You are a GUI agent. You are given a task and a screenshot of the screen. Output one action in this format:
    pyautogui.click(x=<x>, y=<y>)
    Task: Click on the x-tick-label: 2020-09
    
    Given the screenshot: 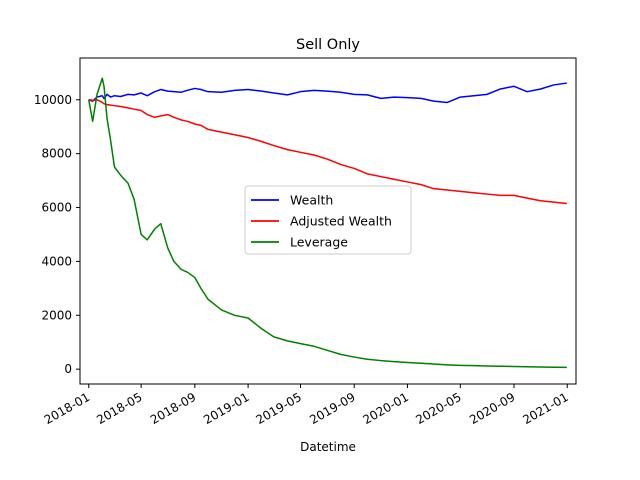 What is the action you would take?
    pyautogui.click(x=492, y=408)
    